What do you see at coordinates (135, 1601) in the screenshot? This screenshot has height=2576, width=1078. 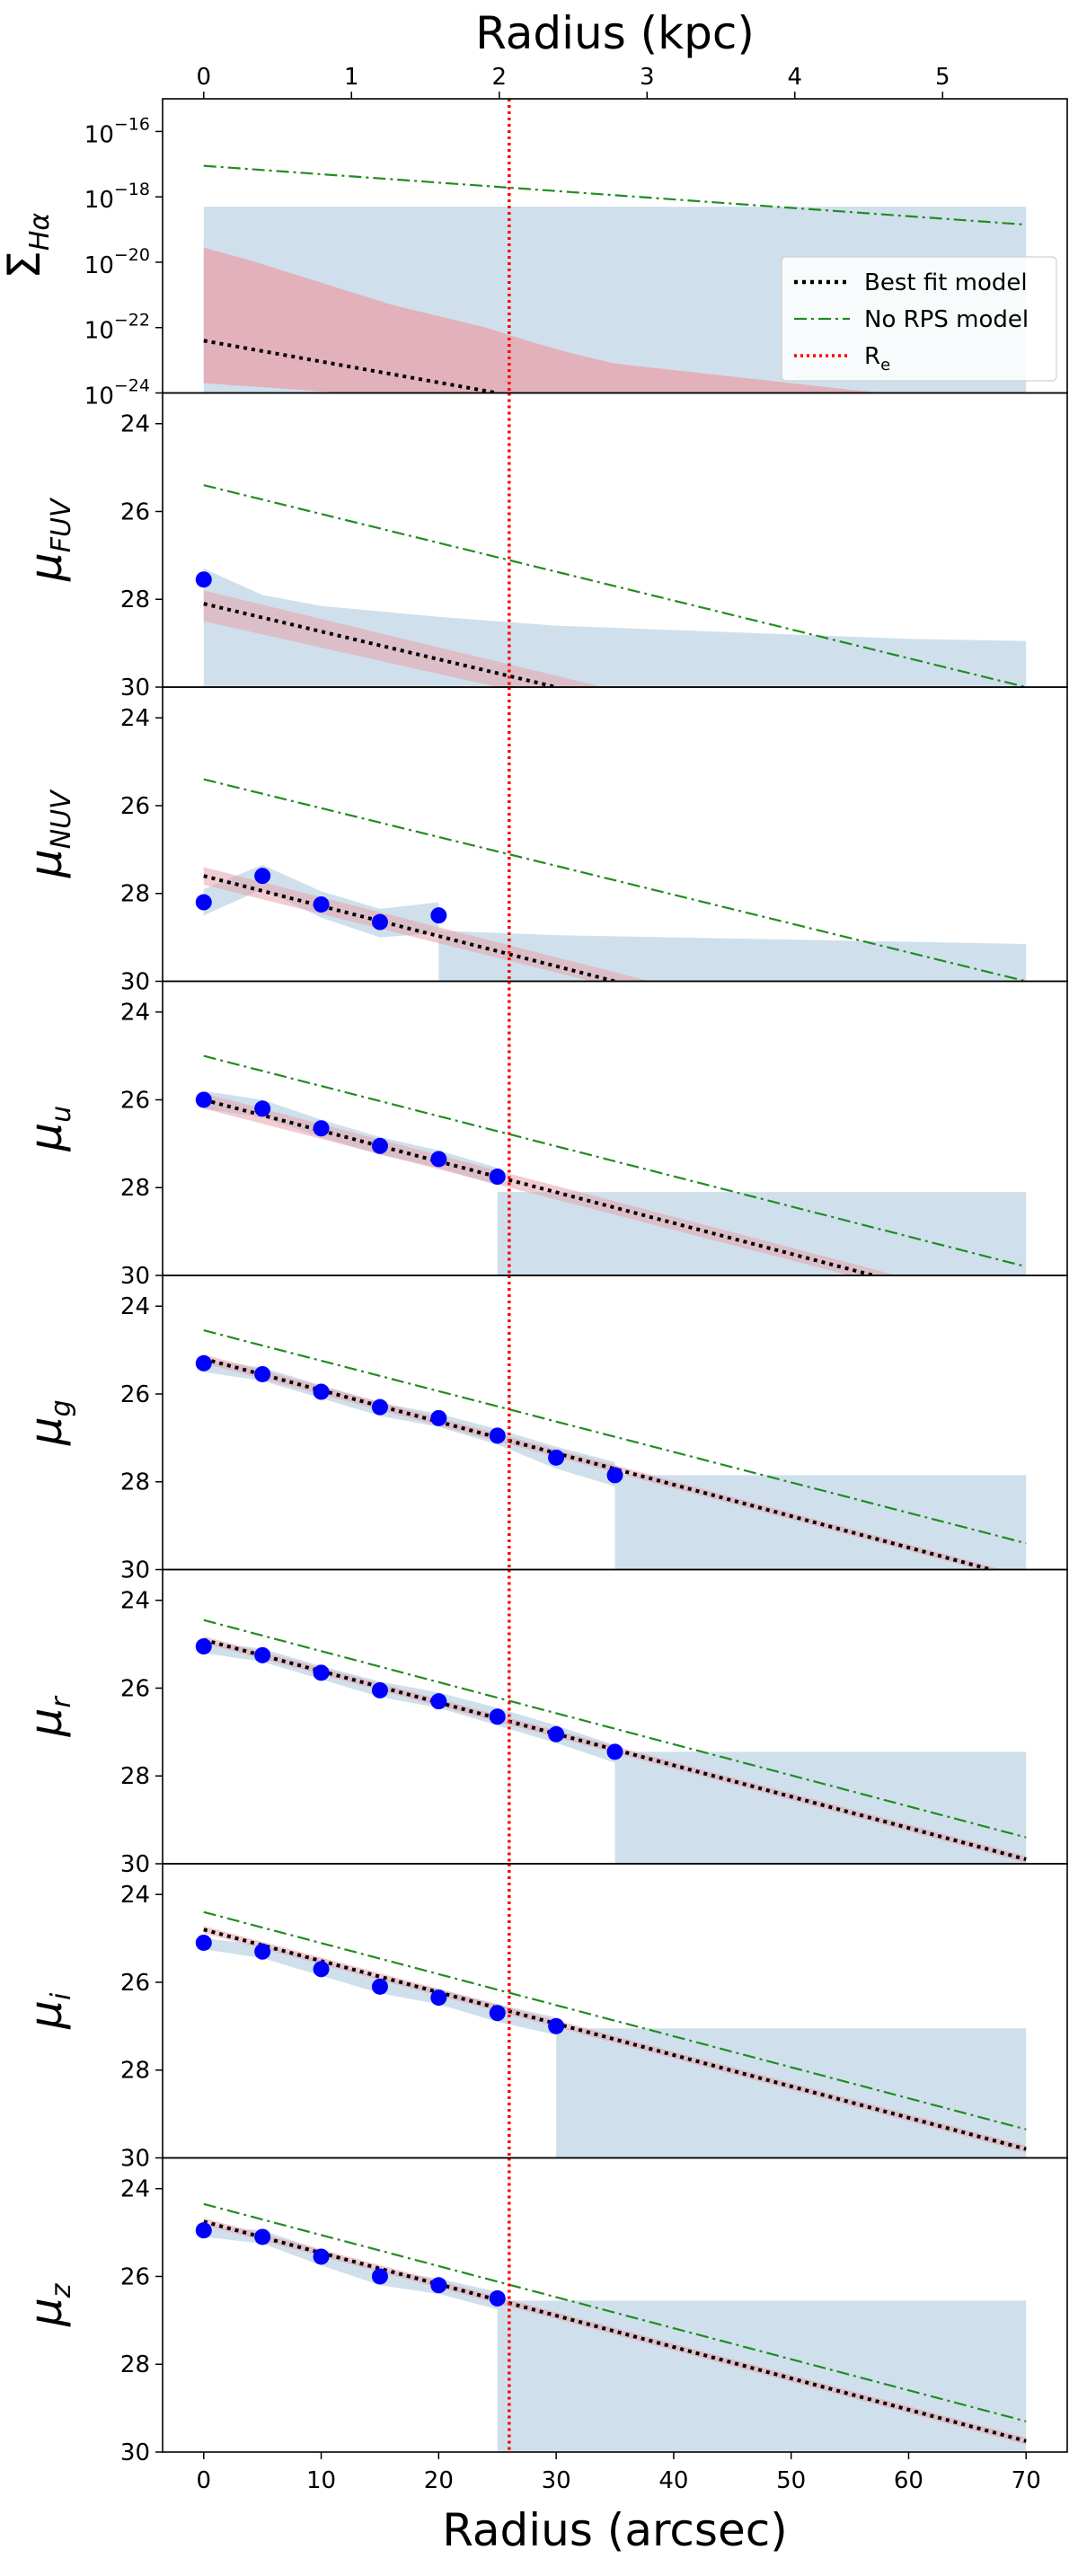 I see `ytick-label-r-0: 24` at bounding box center [135, 1601].